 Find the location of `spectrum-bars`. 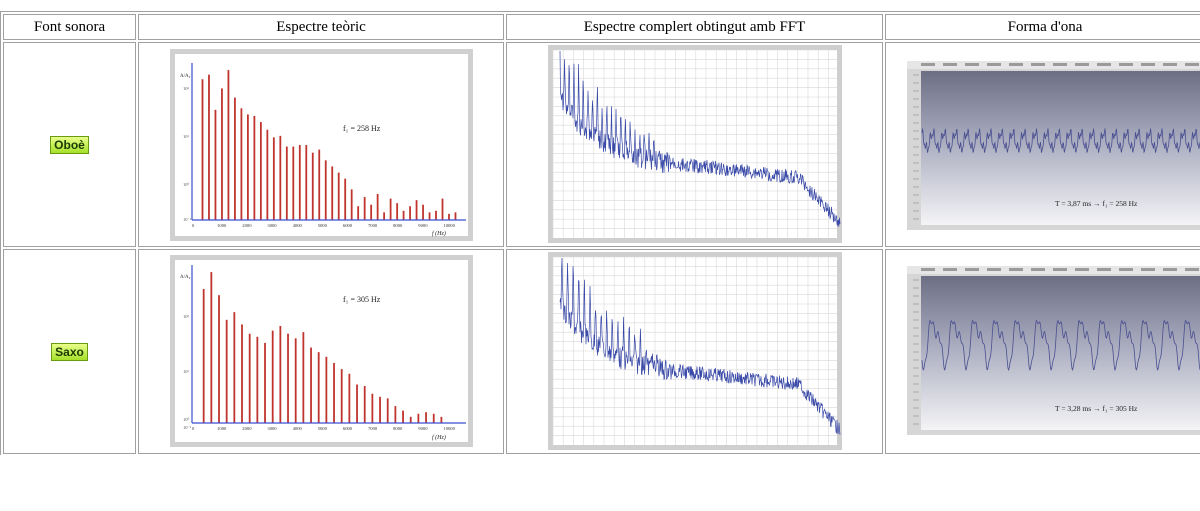

spectrum-bars is located at coordinates (322, 347).